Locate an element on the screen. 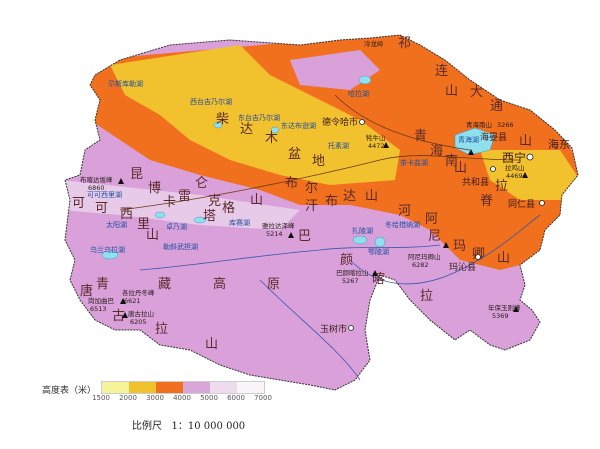  zaling-lake-shape is located at coordinates (360, 240).